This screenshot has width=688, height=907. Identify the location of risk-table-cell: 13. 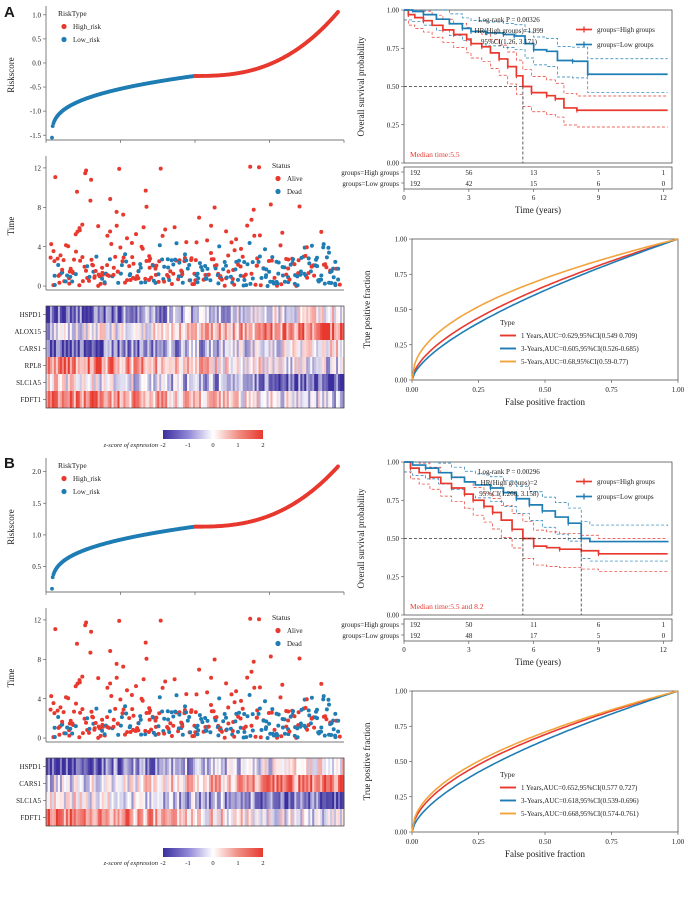
(534, 173).